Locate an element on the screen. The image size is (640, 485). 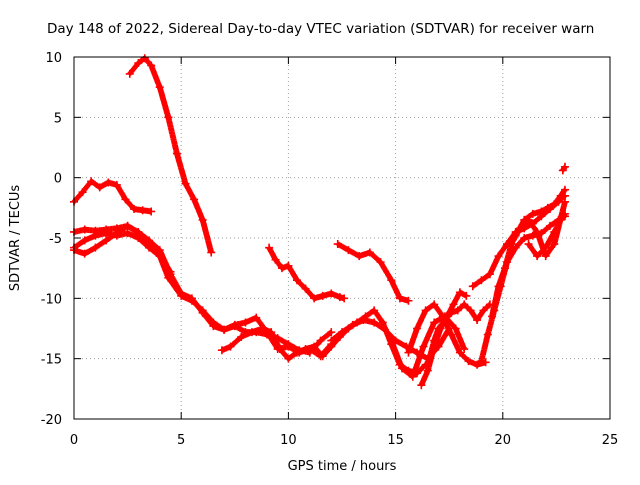
y-tick-label: -5 is located at coordinates (55, 239).